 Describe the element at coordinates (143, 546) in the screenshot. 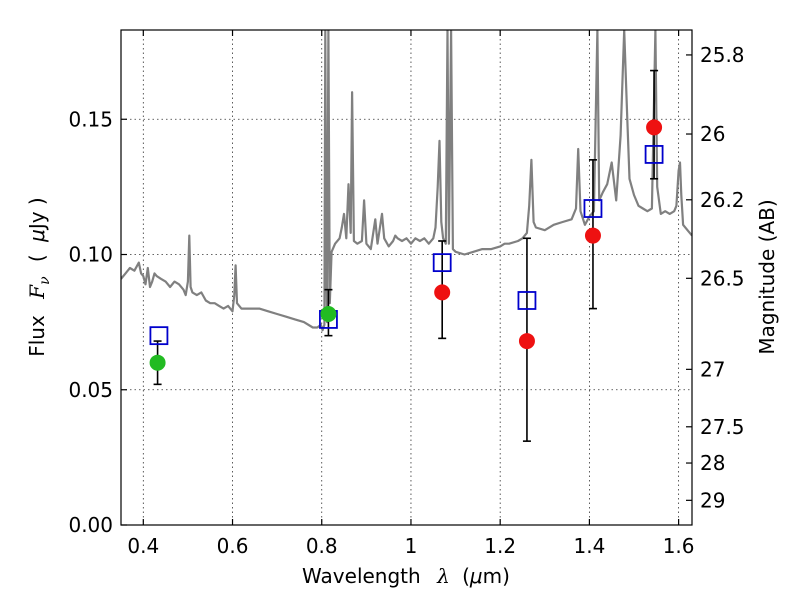

I see `x-tick-label: 0.4` at that location.